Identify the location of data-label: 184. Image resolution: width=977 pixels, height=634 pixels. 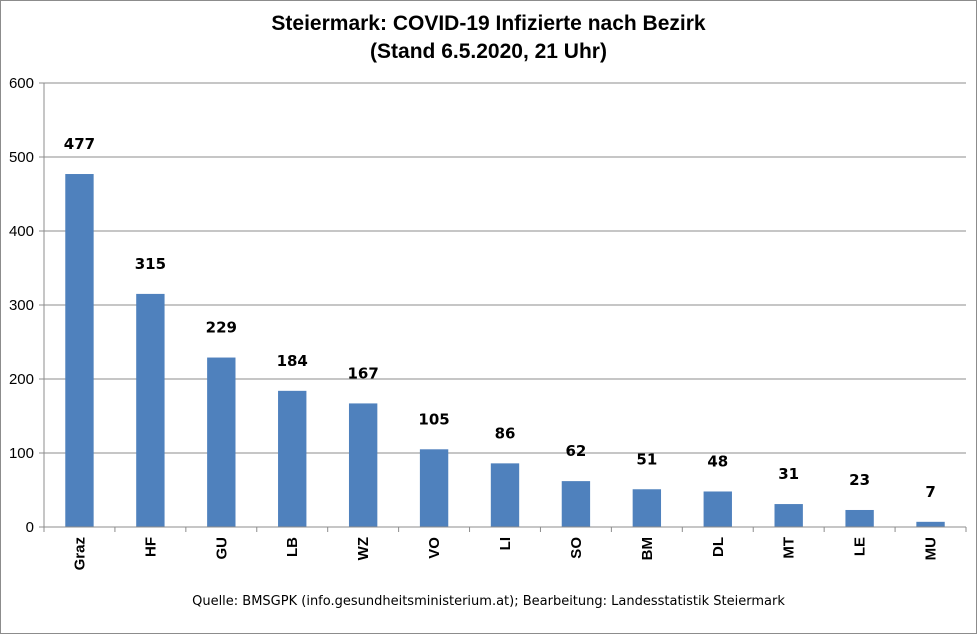
(292, 361).